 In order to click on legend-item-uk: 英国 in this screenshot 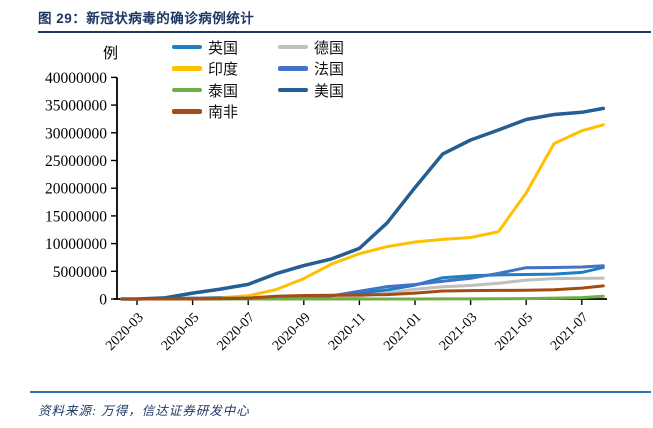, I will do `click(205, 48)`.